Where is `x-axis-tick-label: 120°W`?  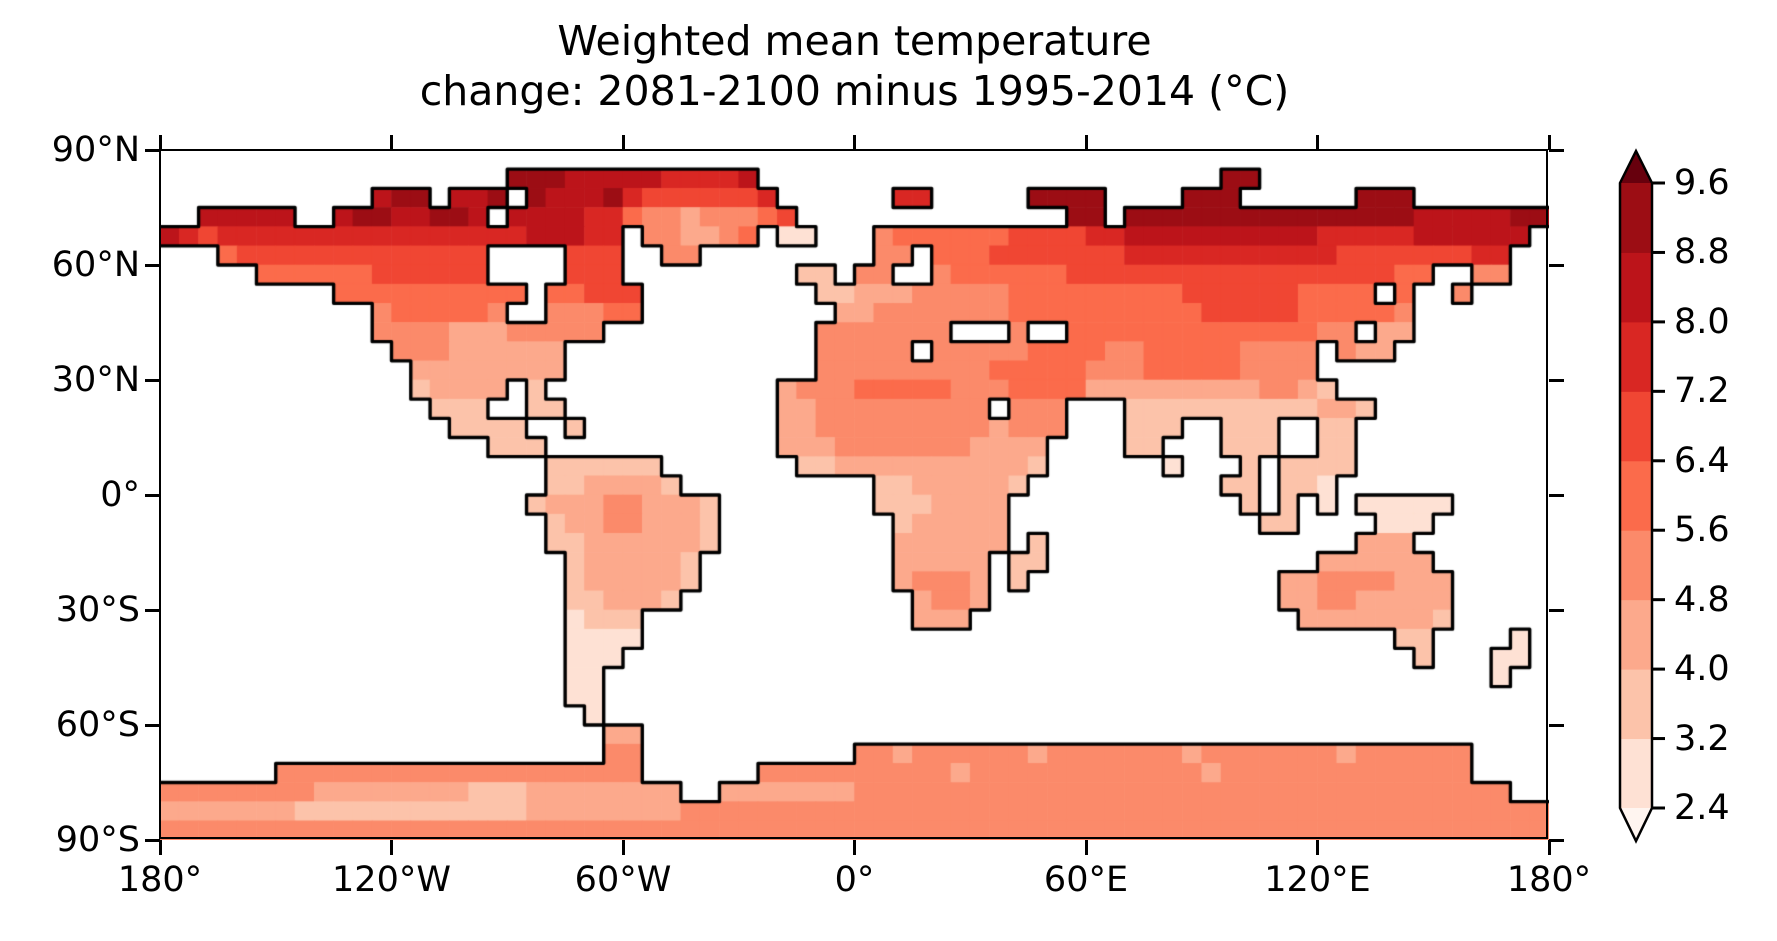
x-axis-tick-label: 120°W is located at coordinates (391, 880).